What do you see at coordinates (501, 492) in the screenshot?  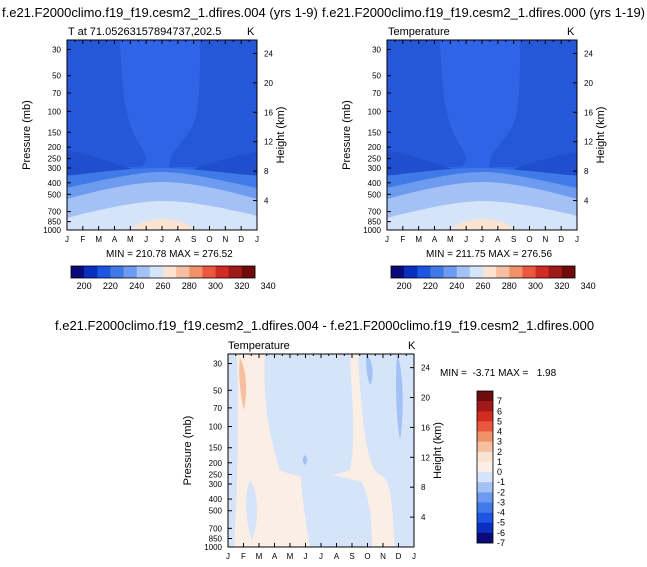 I see `p3-colorbar-label: -2` at bounding box center [501, 492].